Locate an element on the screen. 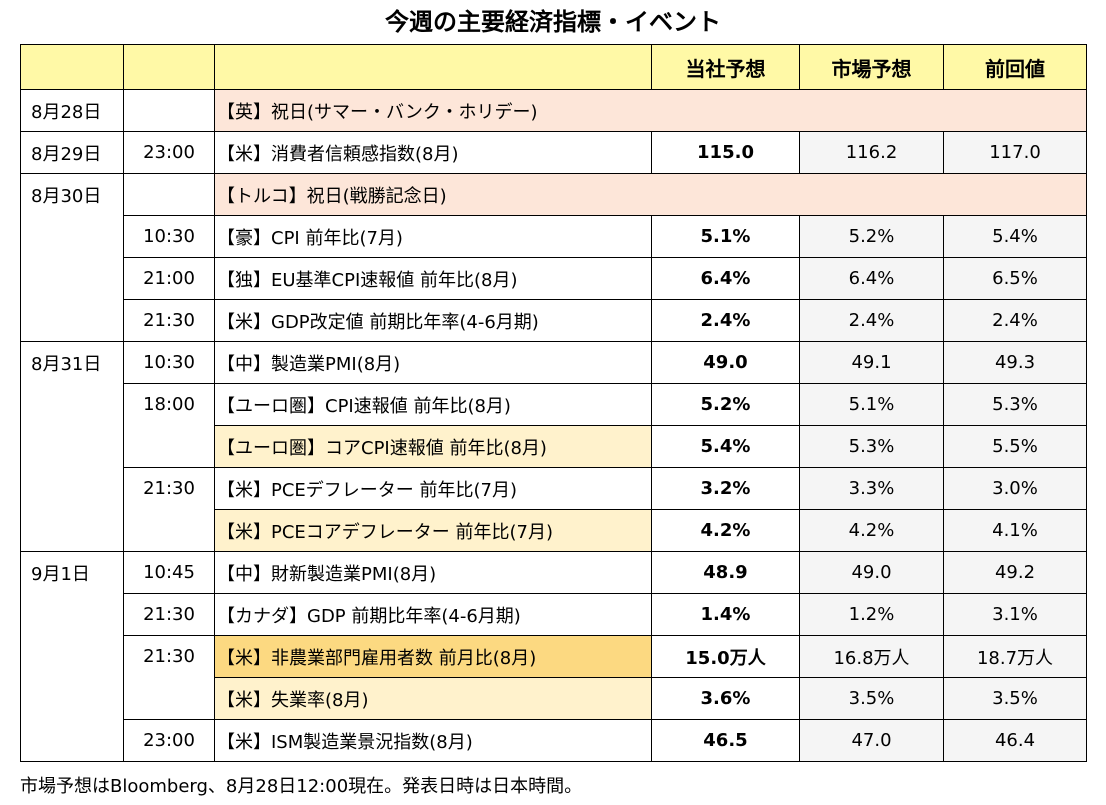 The image size is (1106, 805). table-row: 【米】PCEコアデフレーター 前年比(7月) 4.2% 4.2% 4.1% is located at coordinates (554, 530).